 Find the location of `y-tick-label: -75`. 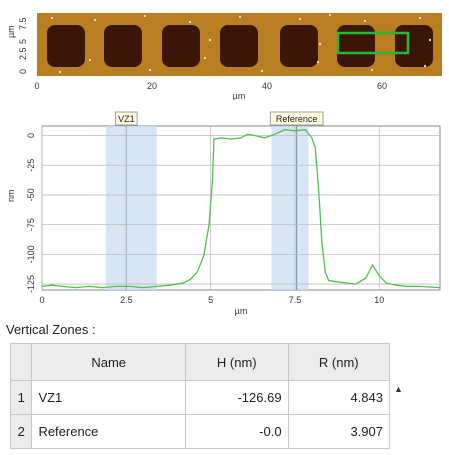

y-tick-label: -75 is located at coordinates (31, 224).